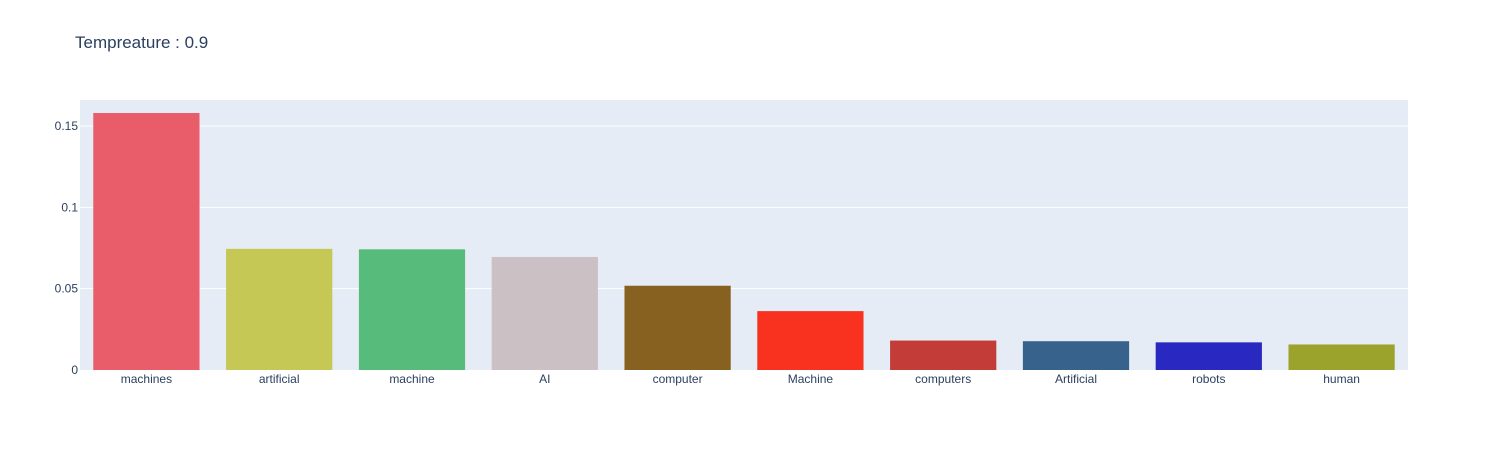  I want to click on x-tick-label: robots, so click(1208, 379).